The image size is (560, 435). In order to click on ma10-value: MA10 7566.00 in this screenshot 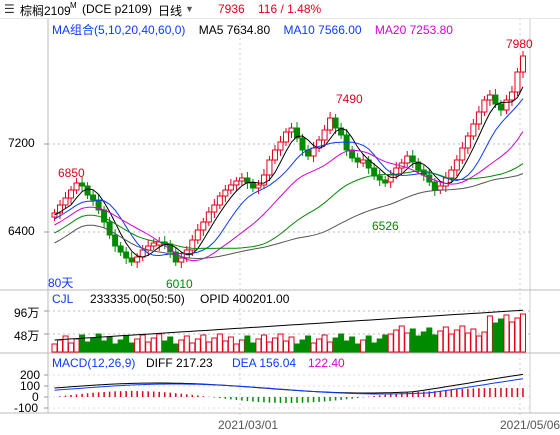, I will do `click(322, 30)`.